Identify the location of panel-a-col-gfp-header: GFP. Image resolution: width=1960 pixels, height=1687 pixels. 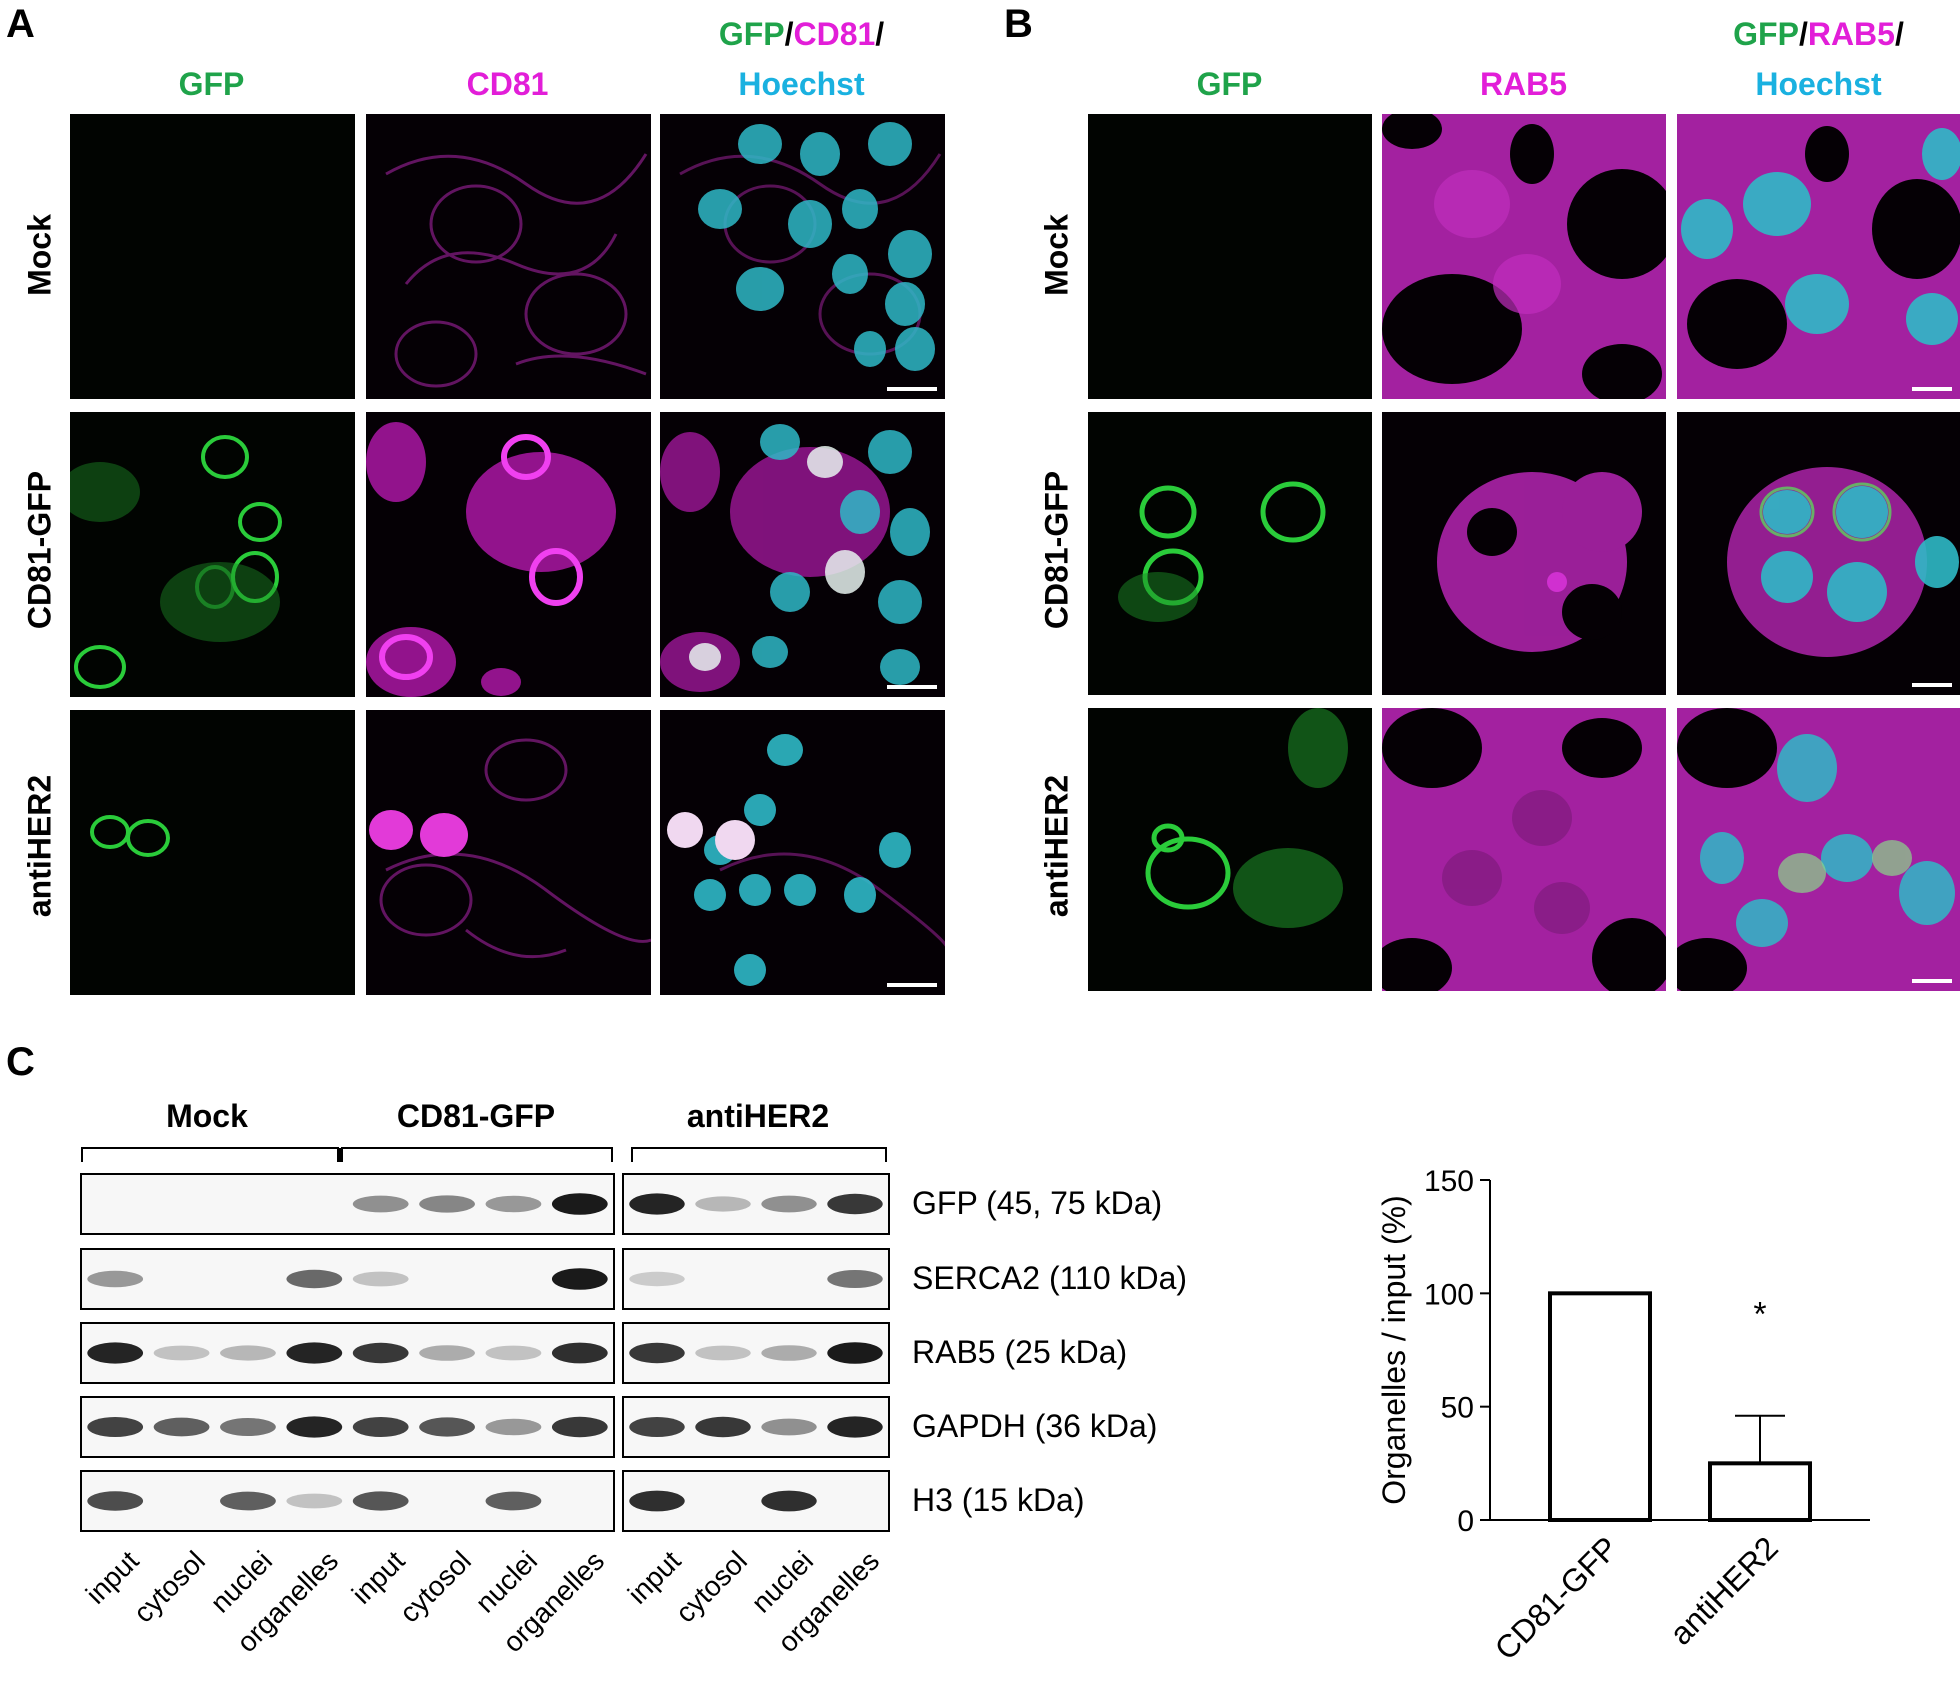
(211, 84).